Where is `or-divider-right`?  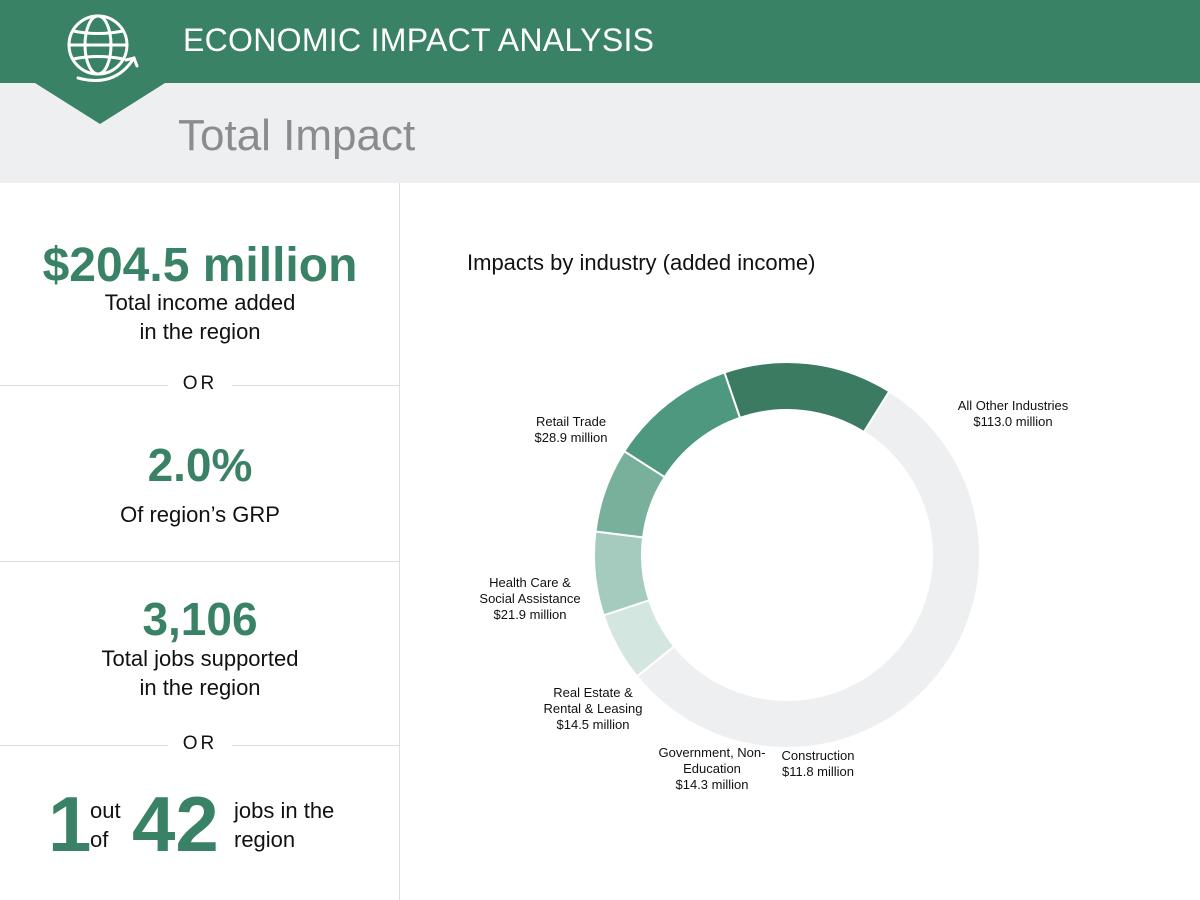
or-divider-right is located at coordinates (316, 385).